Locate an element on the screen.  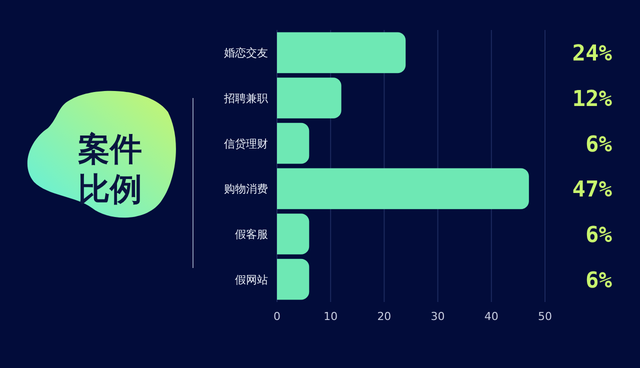
x-tick-label: 20 is located at coordinates (384, 316).